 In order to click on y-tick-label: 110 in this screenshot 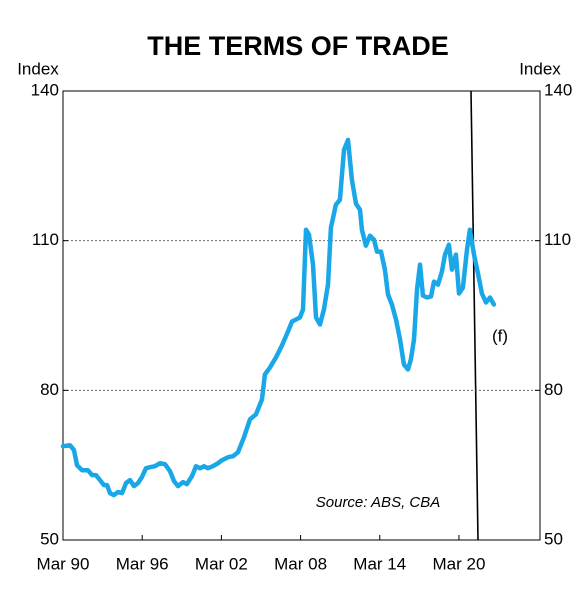, I will do `click(45, 239)`.